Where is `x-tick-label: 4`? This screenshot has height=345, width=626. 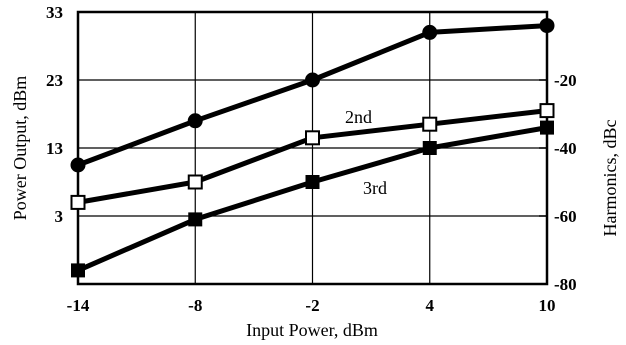
x-tick-label: 4 is located at coordinates (430, 305).